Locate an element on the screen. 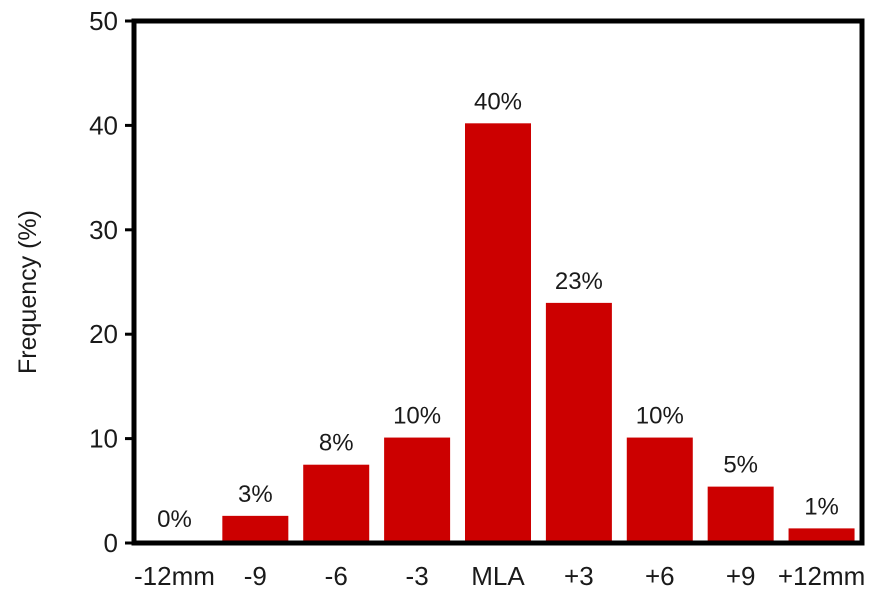 The height and width of the screenshot is (602, 896). x-tick-label: MLA is located at coordinates (498, 576).